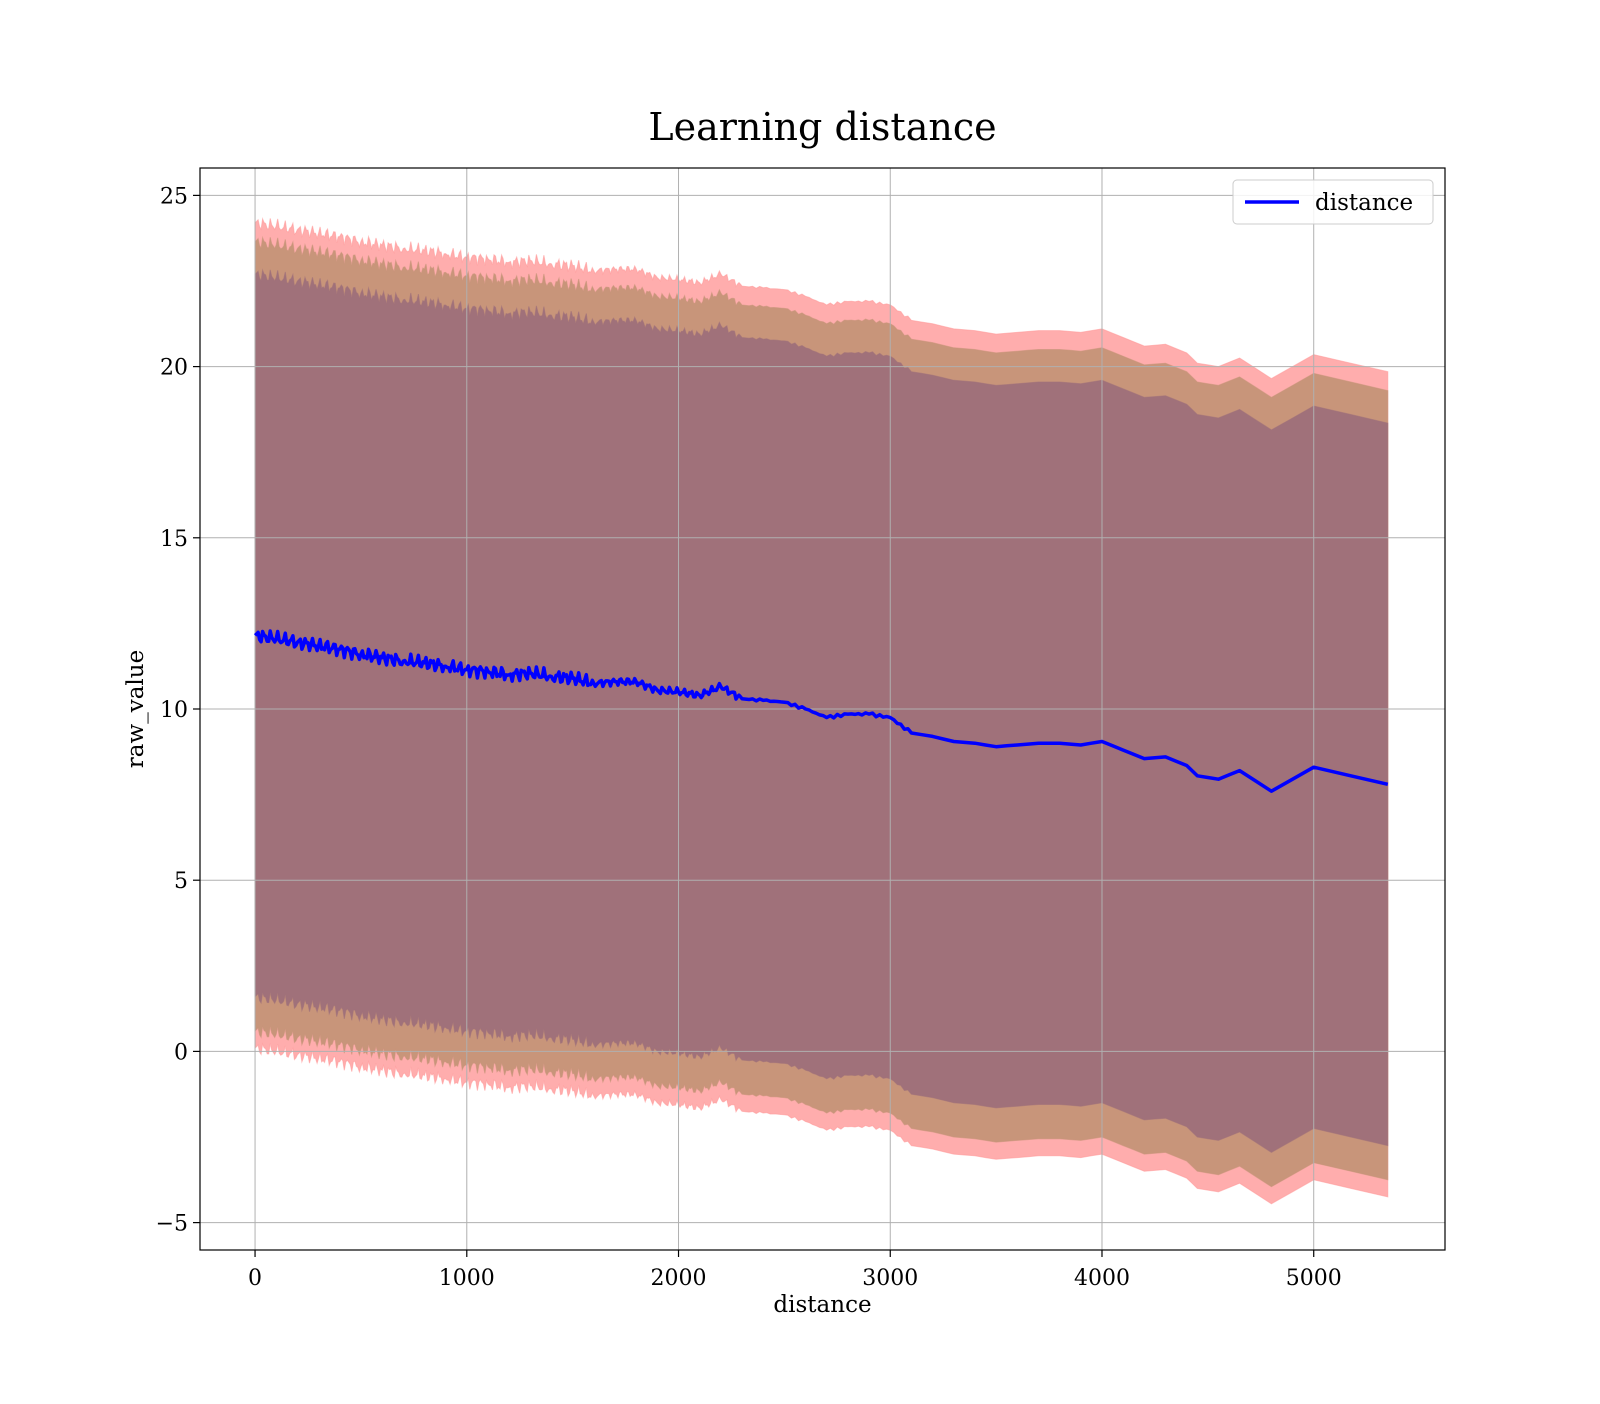  What do you see at coordinates (136, 709) in the screenshot?
I see `y-axis-label: raw_value` at bounding box center [136, 709].